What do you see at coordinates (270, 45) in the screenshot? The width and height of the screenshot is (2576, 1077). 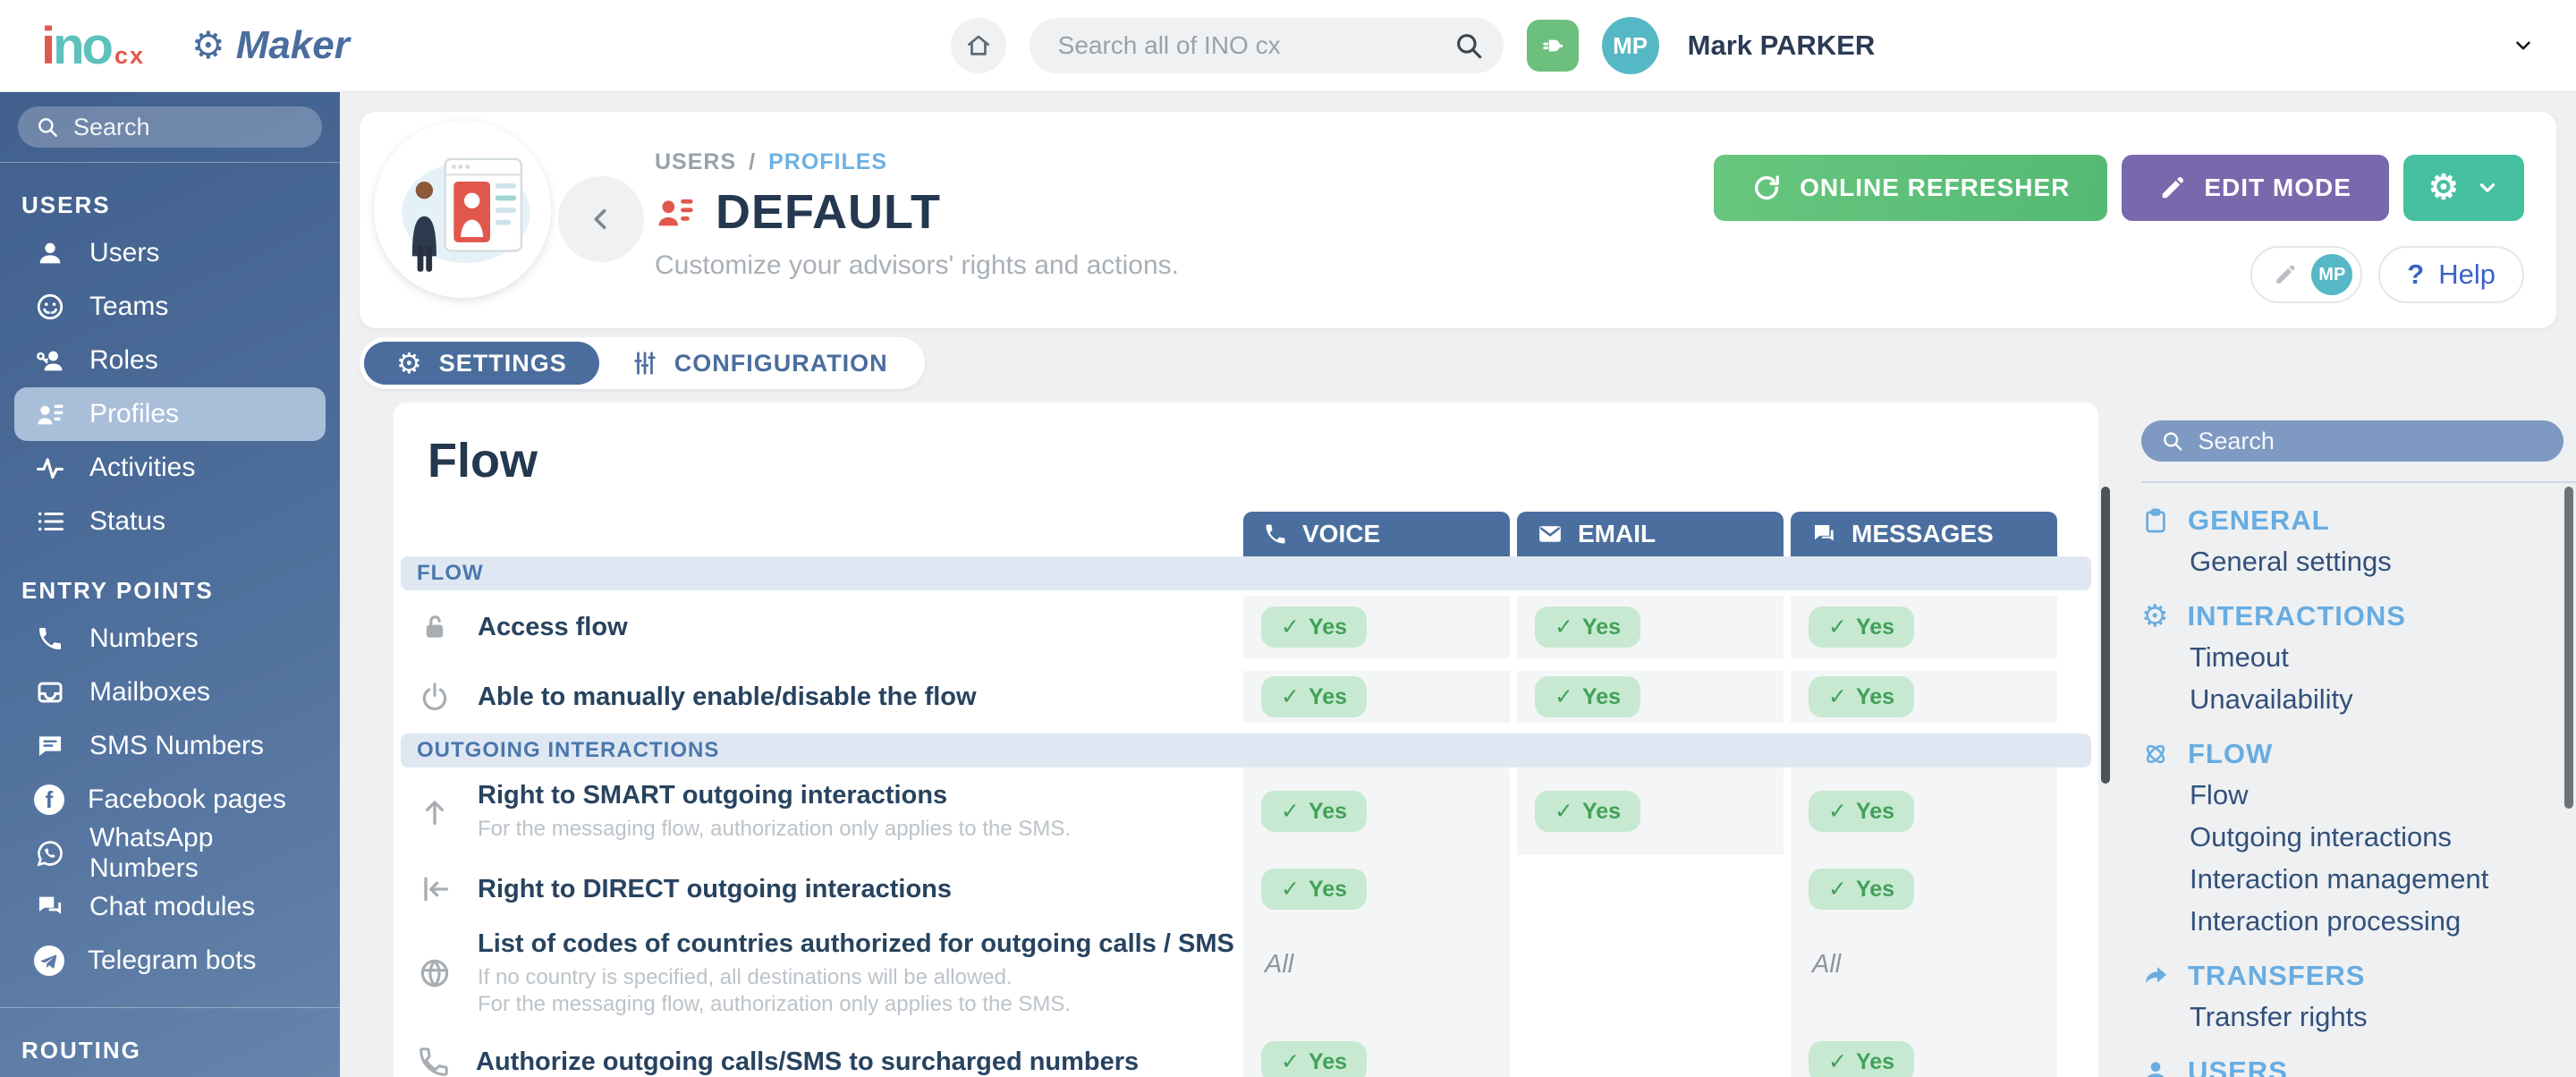 I see `maker-app-badge: ⚙ Maker` at bounding box center [270, 45].